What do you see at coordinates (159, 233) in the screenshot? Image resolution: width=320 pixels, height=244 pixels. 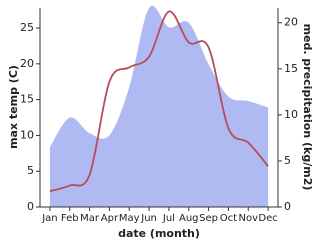 I see `x-axis-label: date (month)` at bounding box center [159, 233].